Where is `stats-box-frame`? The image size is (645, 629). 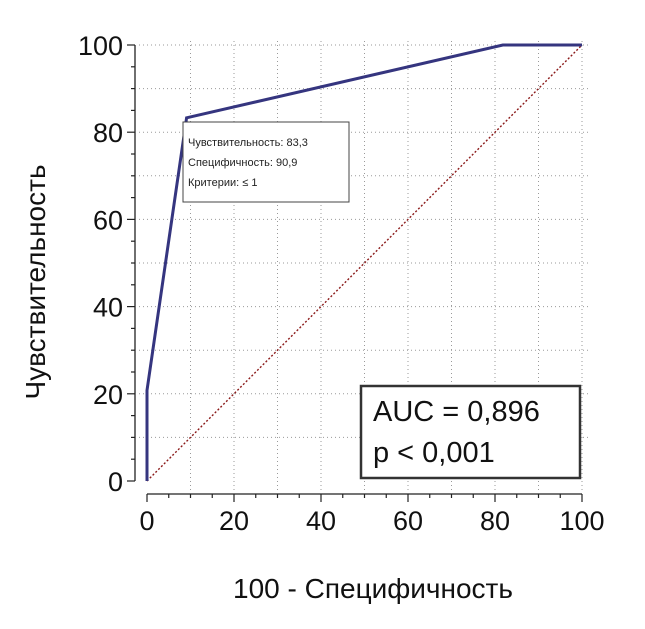 stats-box-frame is located at coordinates (470, 432).